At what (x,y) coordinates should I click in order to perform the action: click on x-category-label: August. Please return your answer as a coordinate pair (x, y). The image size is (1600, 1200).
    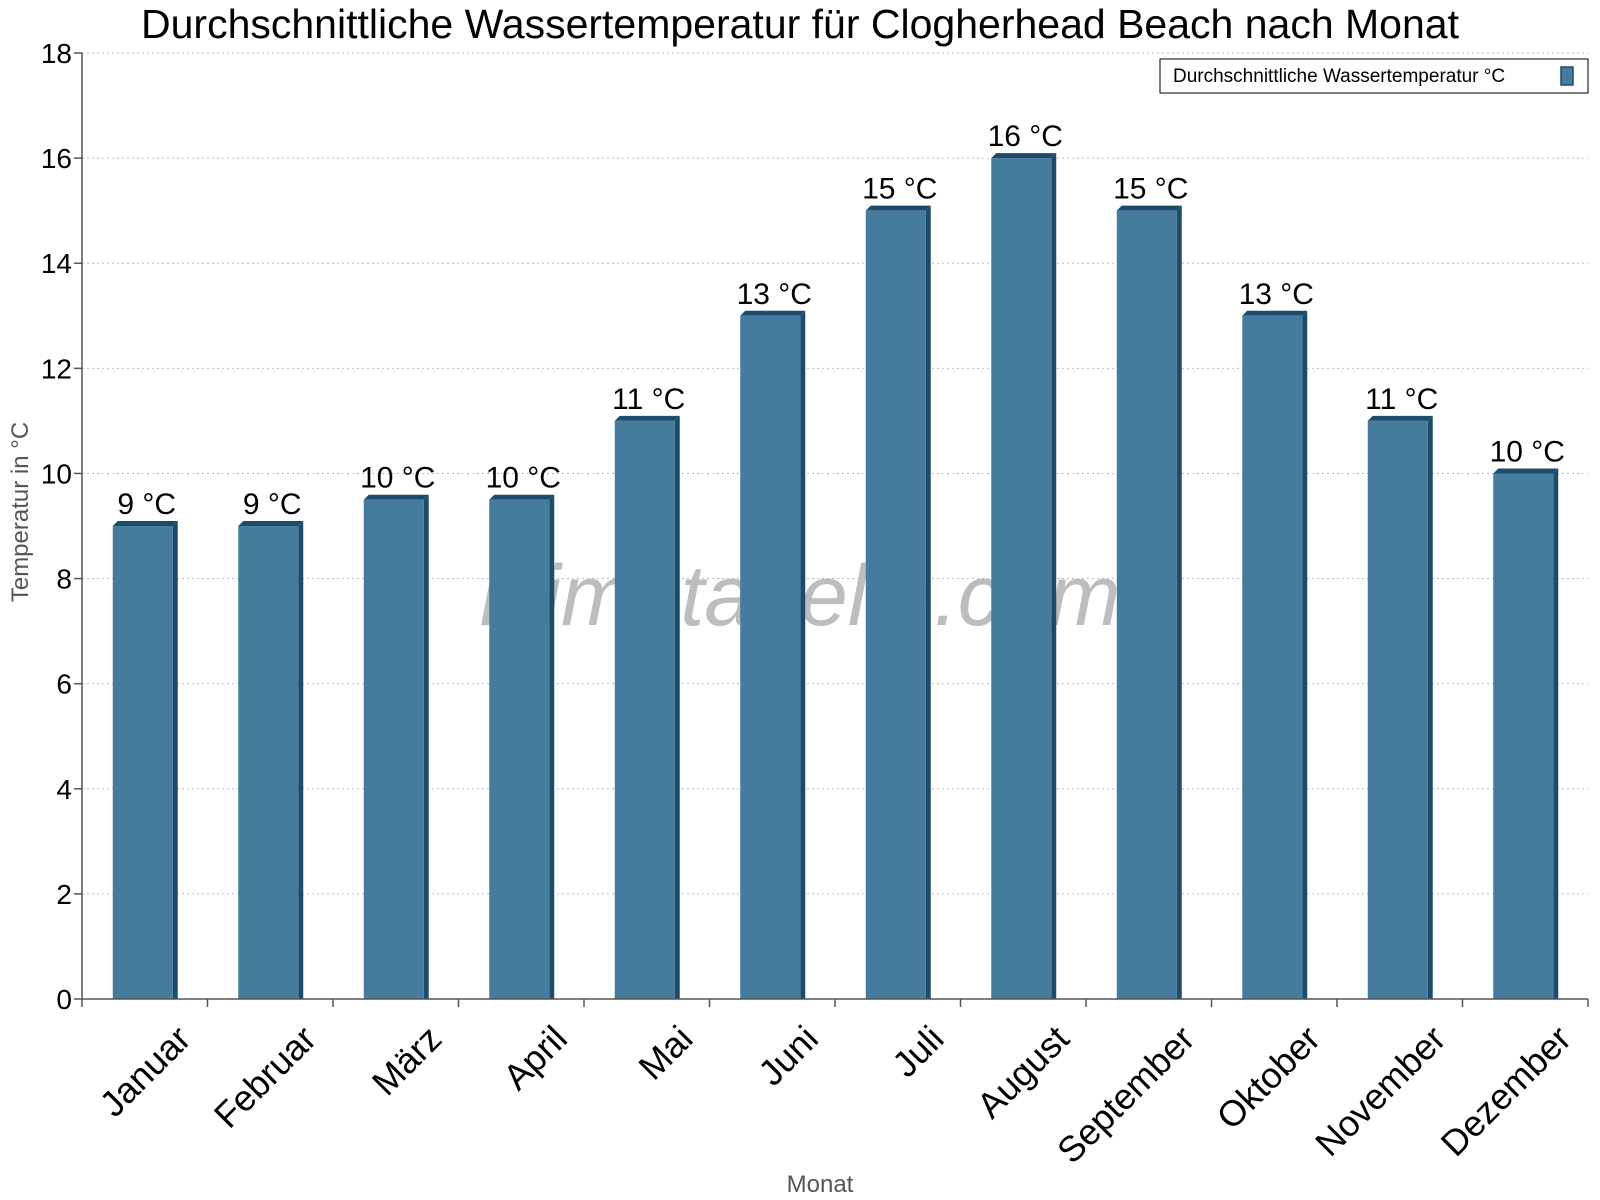
    Looking at the image, I should click on (1023, 1072).